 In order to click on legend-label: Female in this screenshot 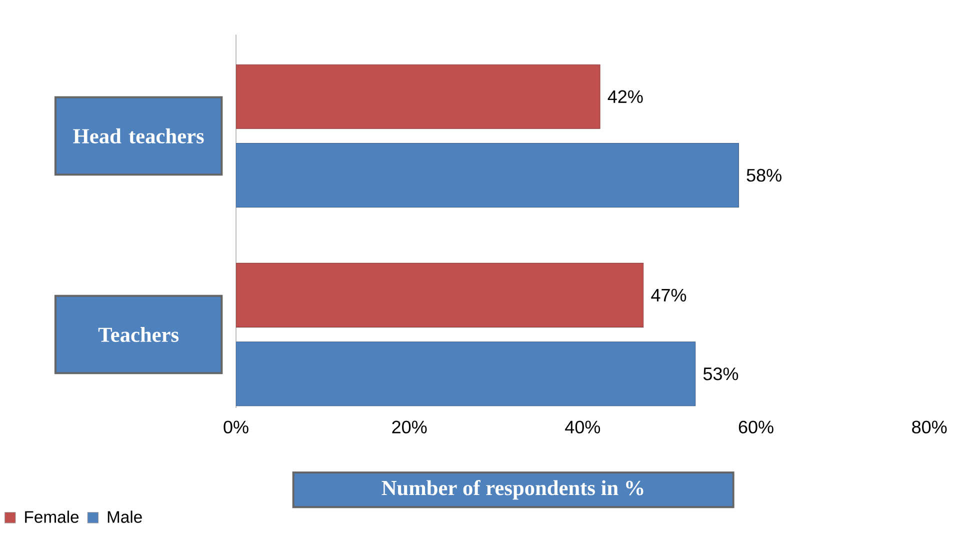, I will do `click(52, 516)`.